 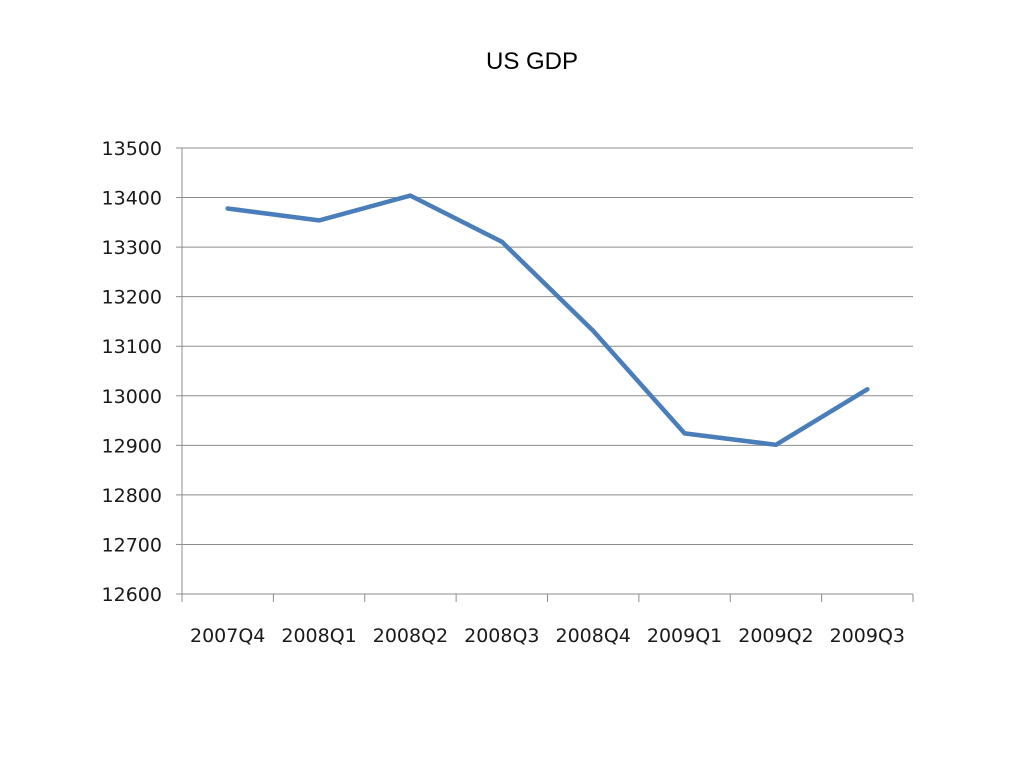 I want to click on data-point-2008Q3, so click(x=501, y=241).